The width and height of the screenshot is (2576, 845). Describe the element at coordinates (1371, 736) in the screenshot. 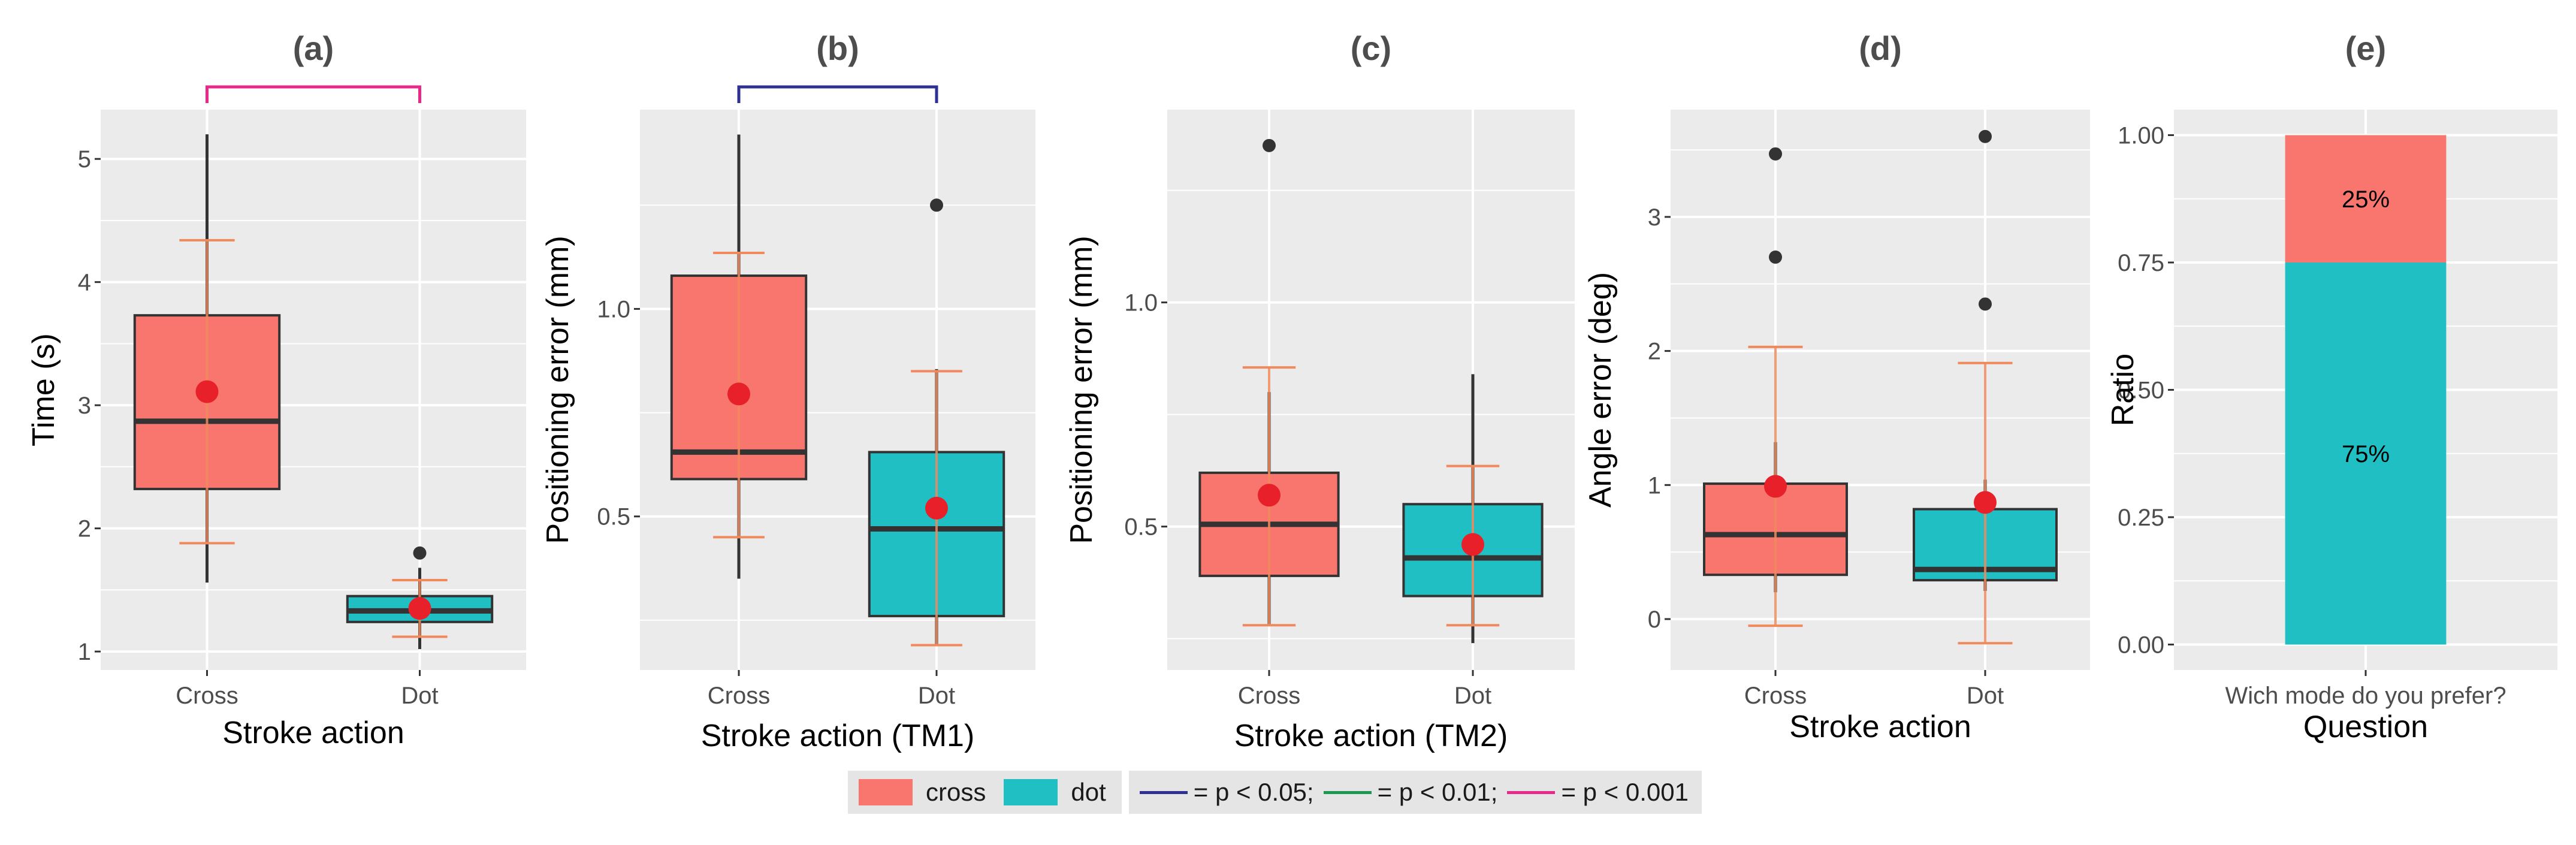

I see `x-axis-label: Stroke action (TM2)` at that location.